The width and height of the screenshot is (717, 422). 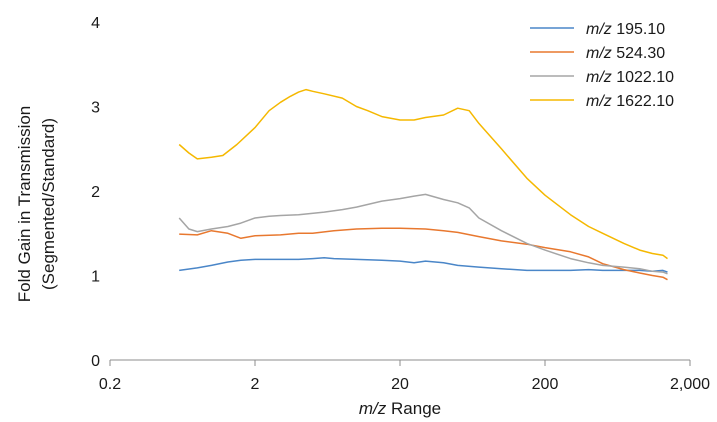 What do you see at coordinates (373, 408) in the screenshot?
I see `x-axis-title-italic: m/z` at bounding box center [373, 408].